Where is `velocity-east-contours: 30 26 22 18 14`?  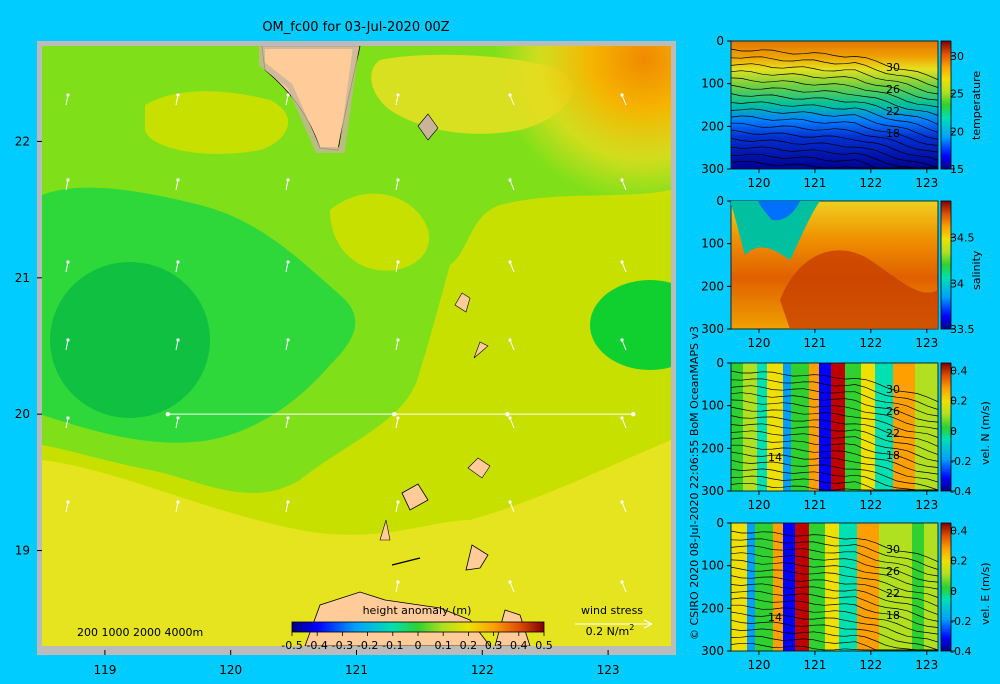 velocity-east-contours: 30 26 22 18 14 is located at coordinates (834, 590).